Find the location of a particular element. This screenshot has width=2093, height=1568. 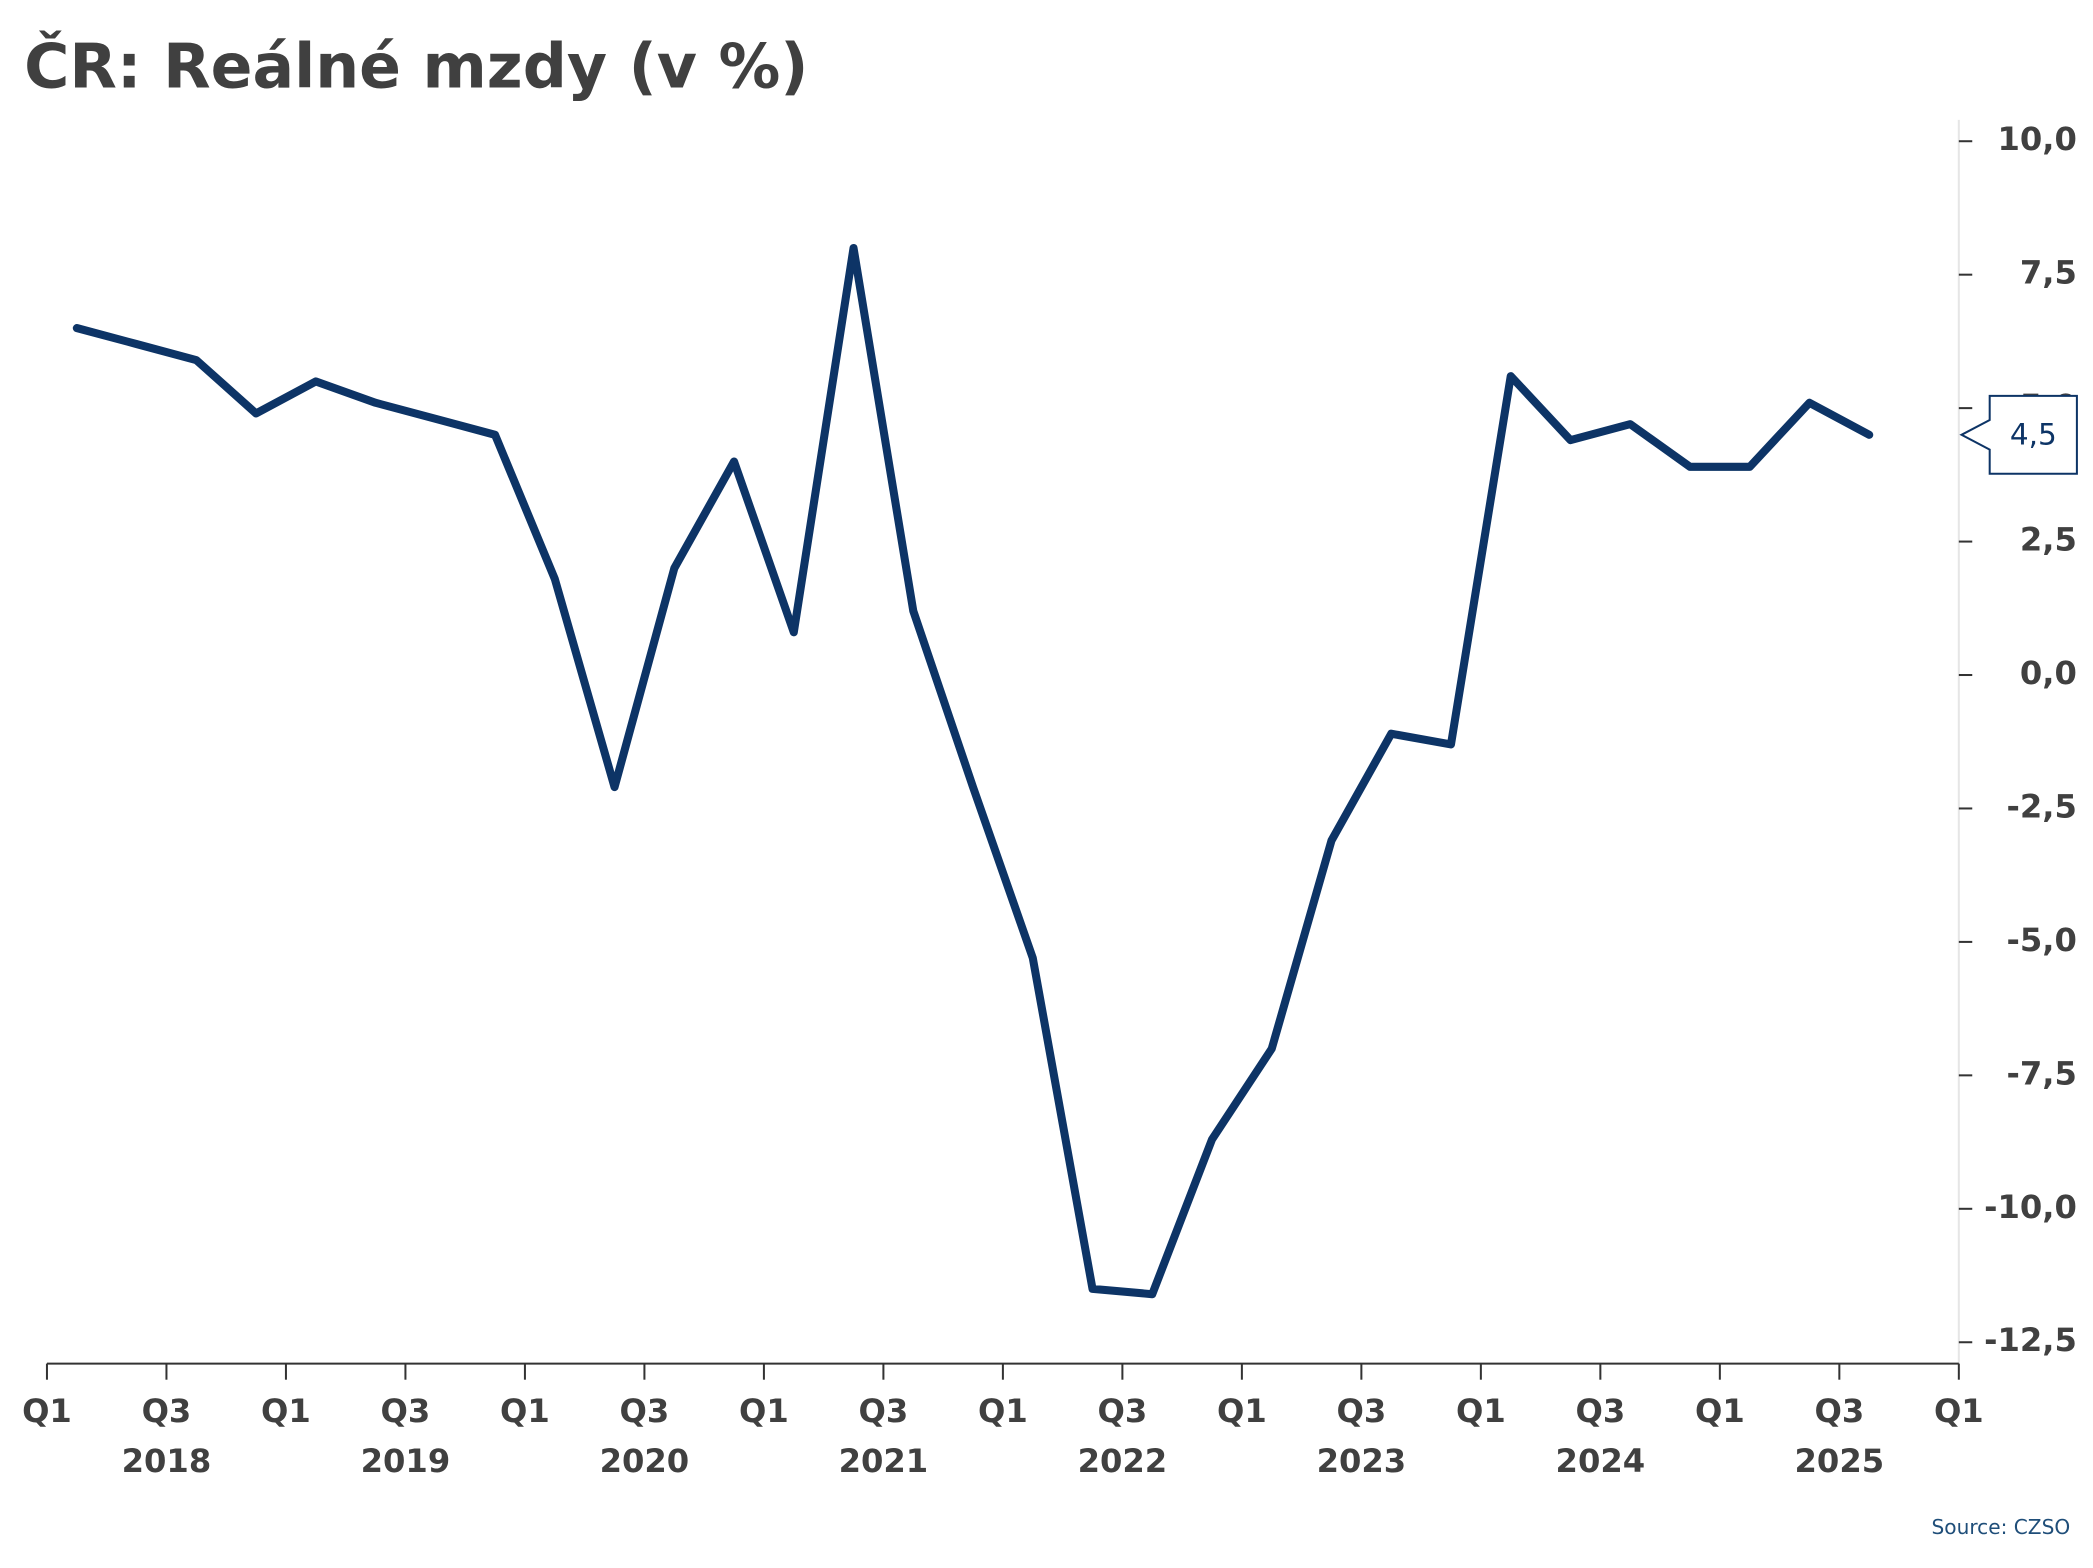

y-tick-label: 2,5 is located at coordinates (2048, 540).